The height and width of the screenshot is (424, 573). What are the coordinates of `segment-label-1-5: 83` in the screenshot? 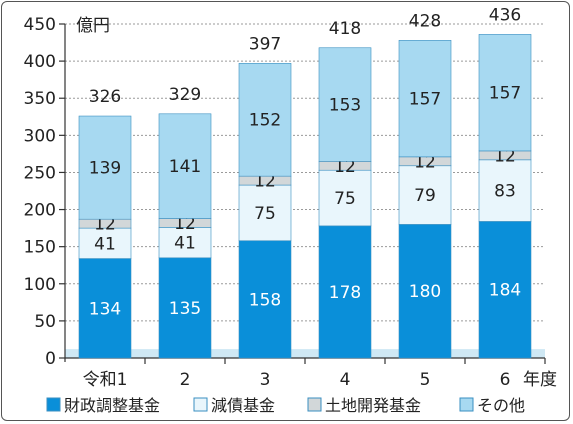 It's located at (505, 192).